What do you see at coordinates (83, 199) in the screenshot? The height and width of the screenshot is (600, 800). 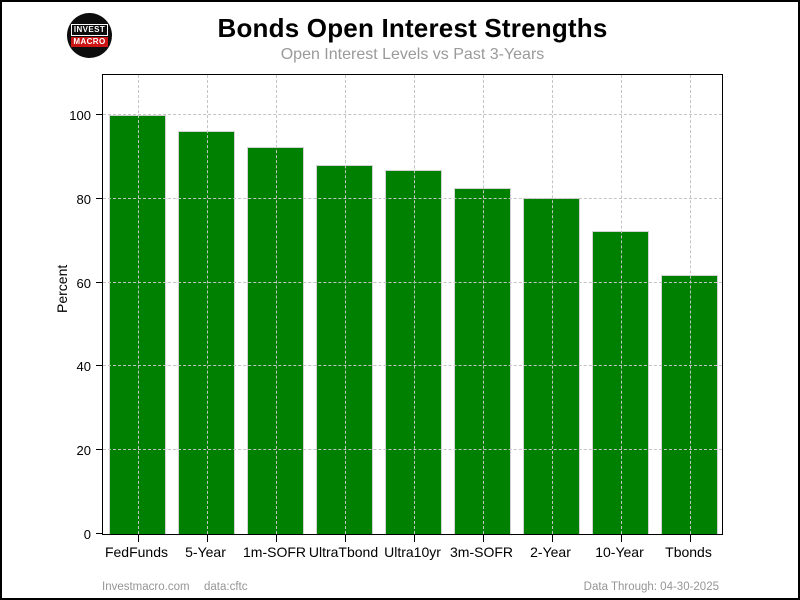 I see `y-tick-label: 80` at bounding box center [83, 199].